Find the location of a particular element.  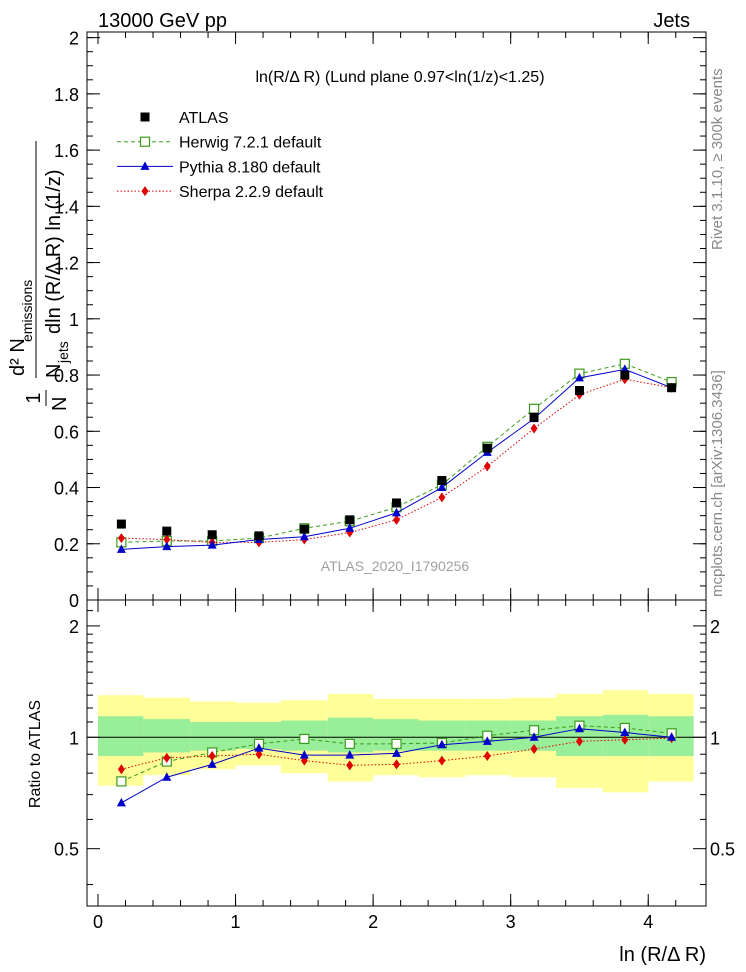

xtick-label: 3 is located at coordinates (511, 922).